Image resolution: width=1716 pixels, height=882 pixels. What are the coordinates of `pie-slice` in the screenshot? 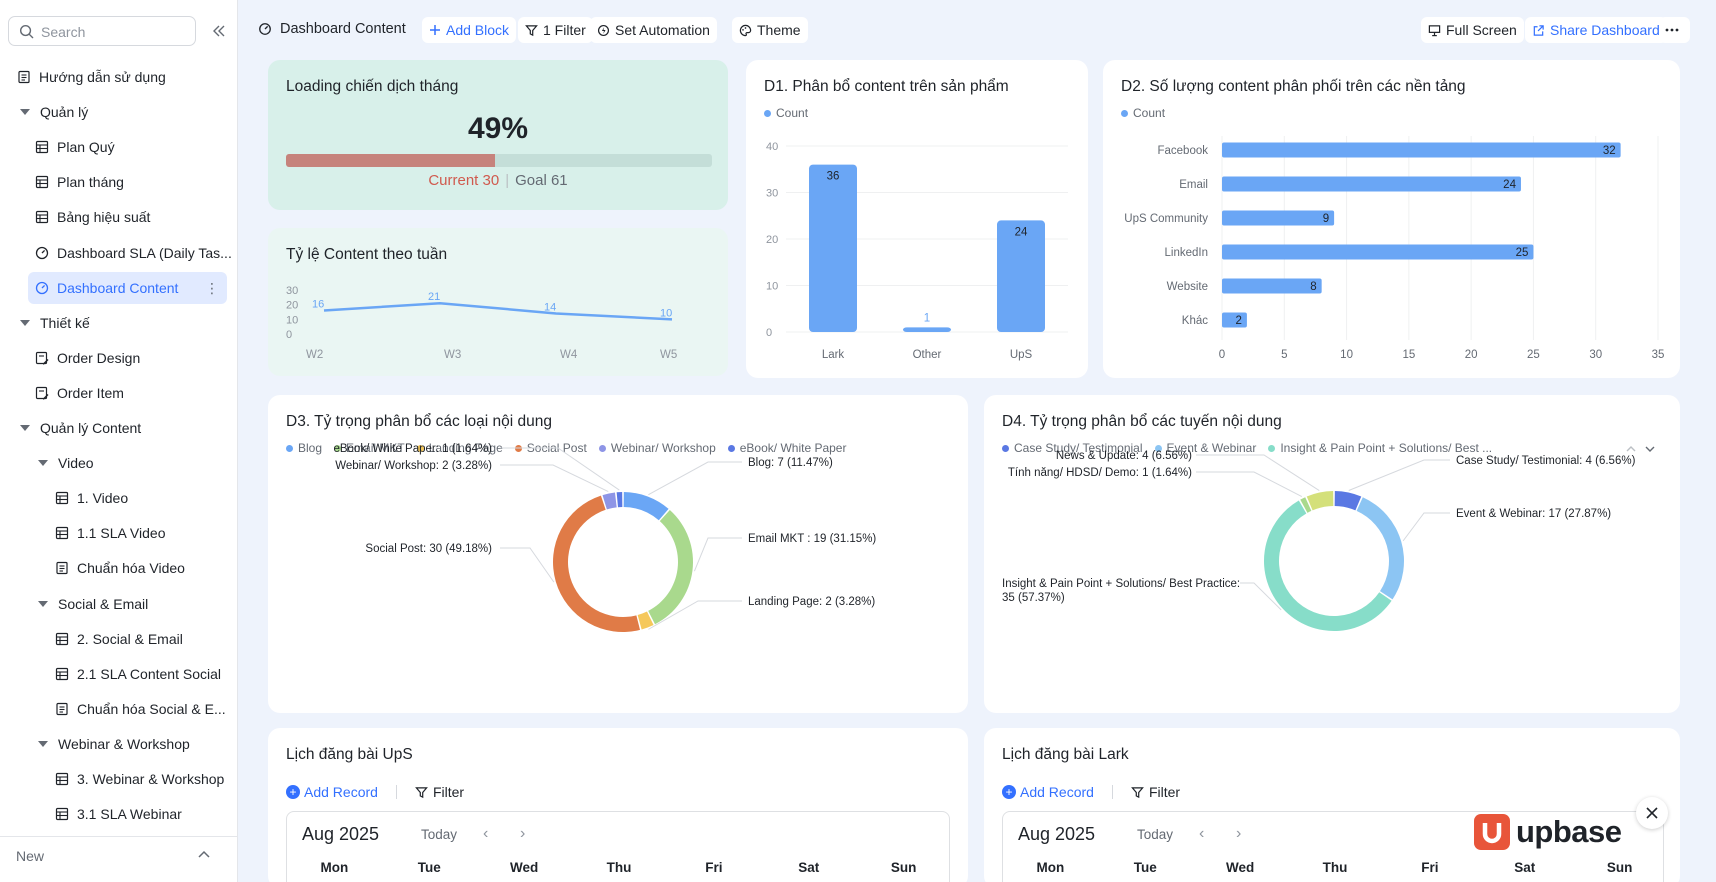 It's located at (1380, 548).